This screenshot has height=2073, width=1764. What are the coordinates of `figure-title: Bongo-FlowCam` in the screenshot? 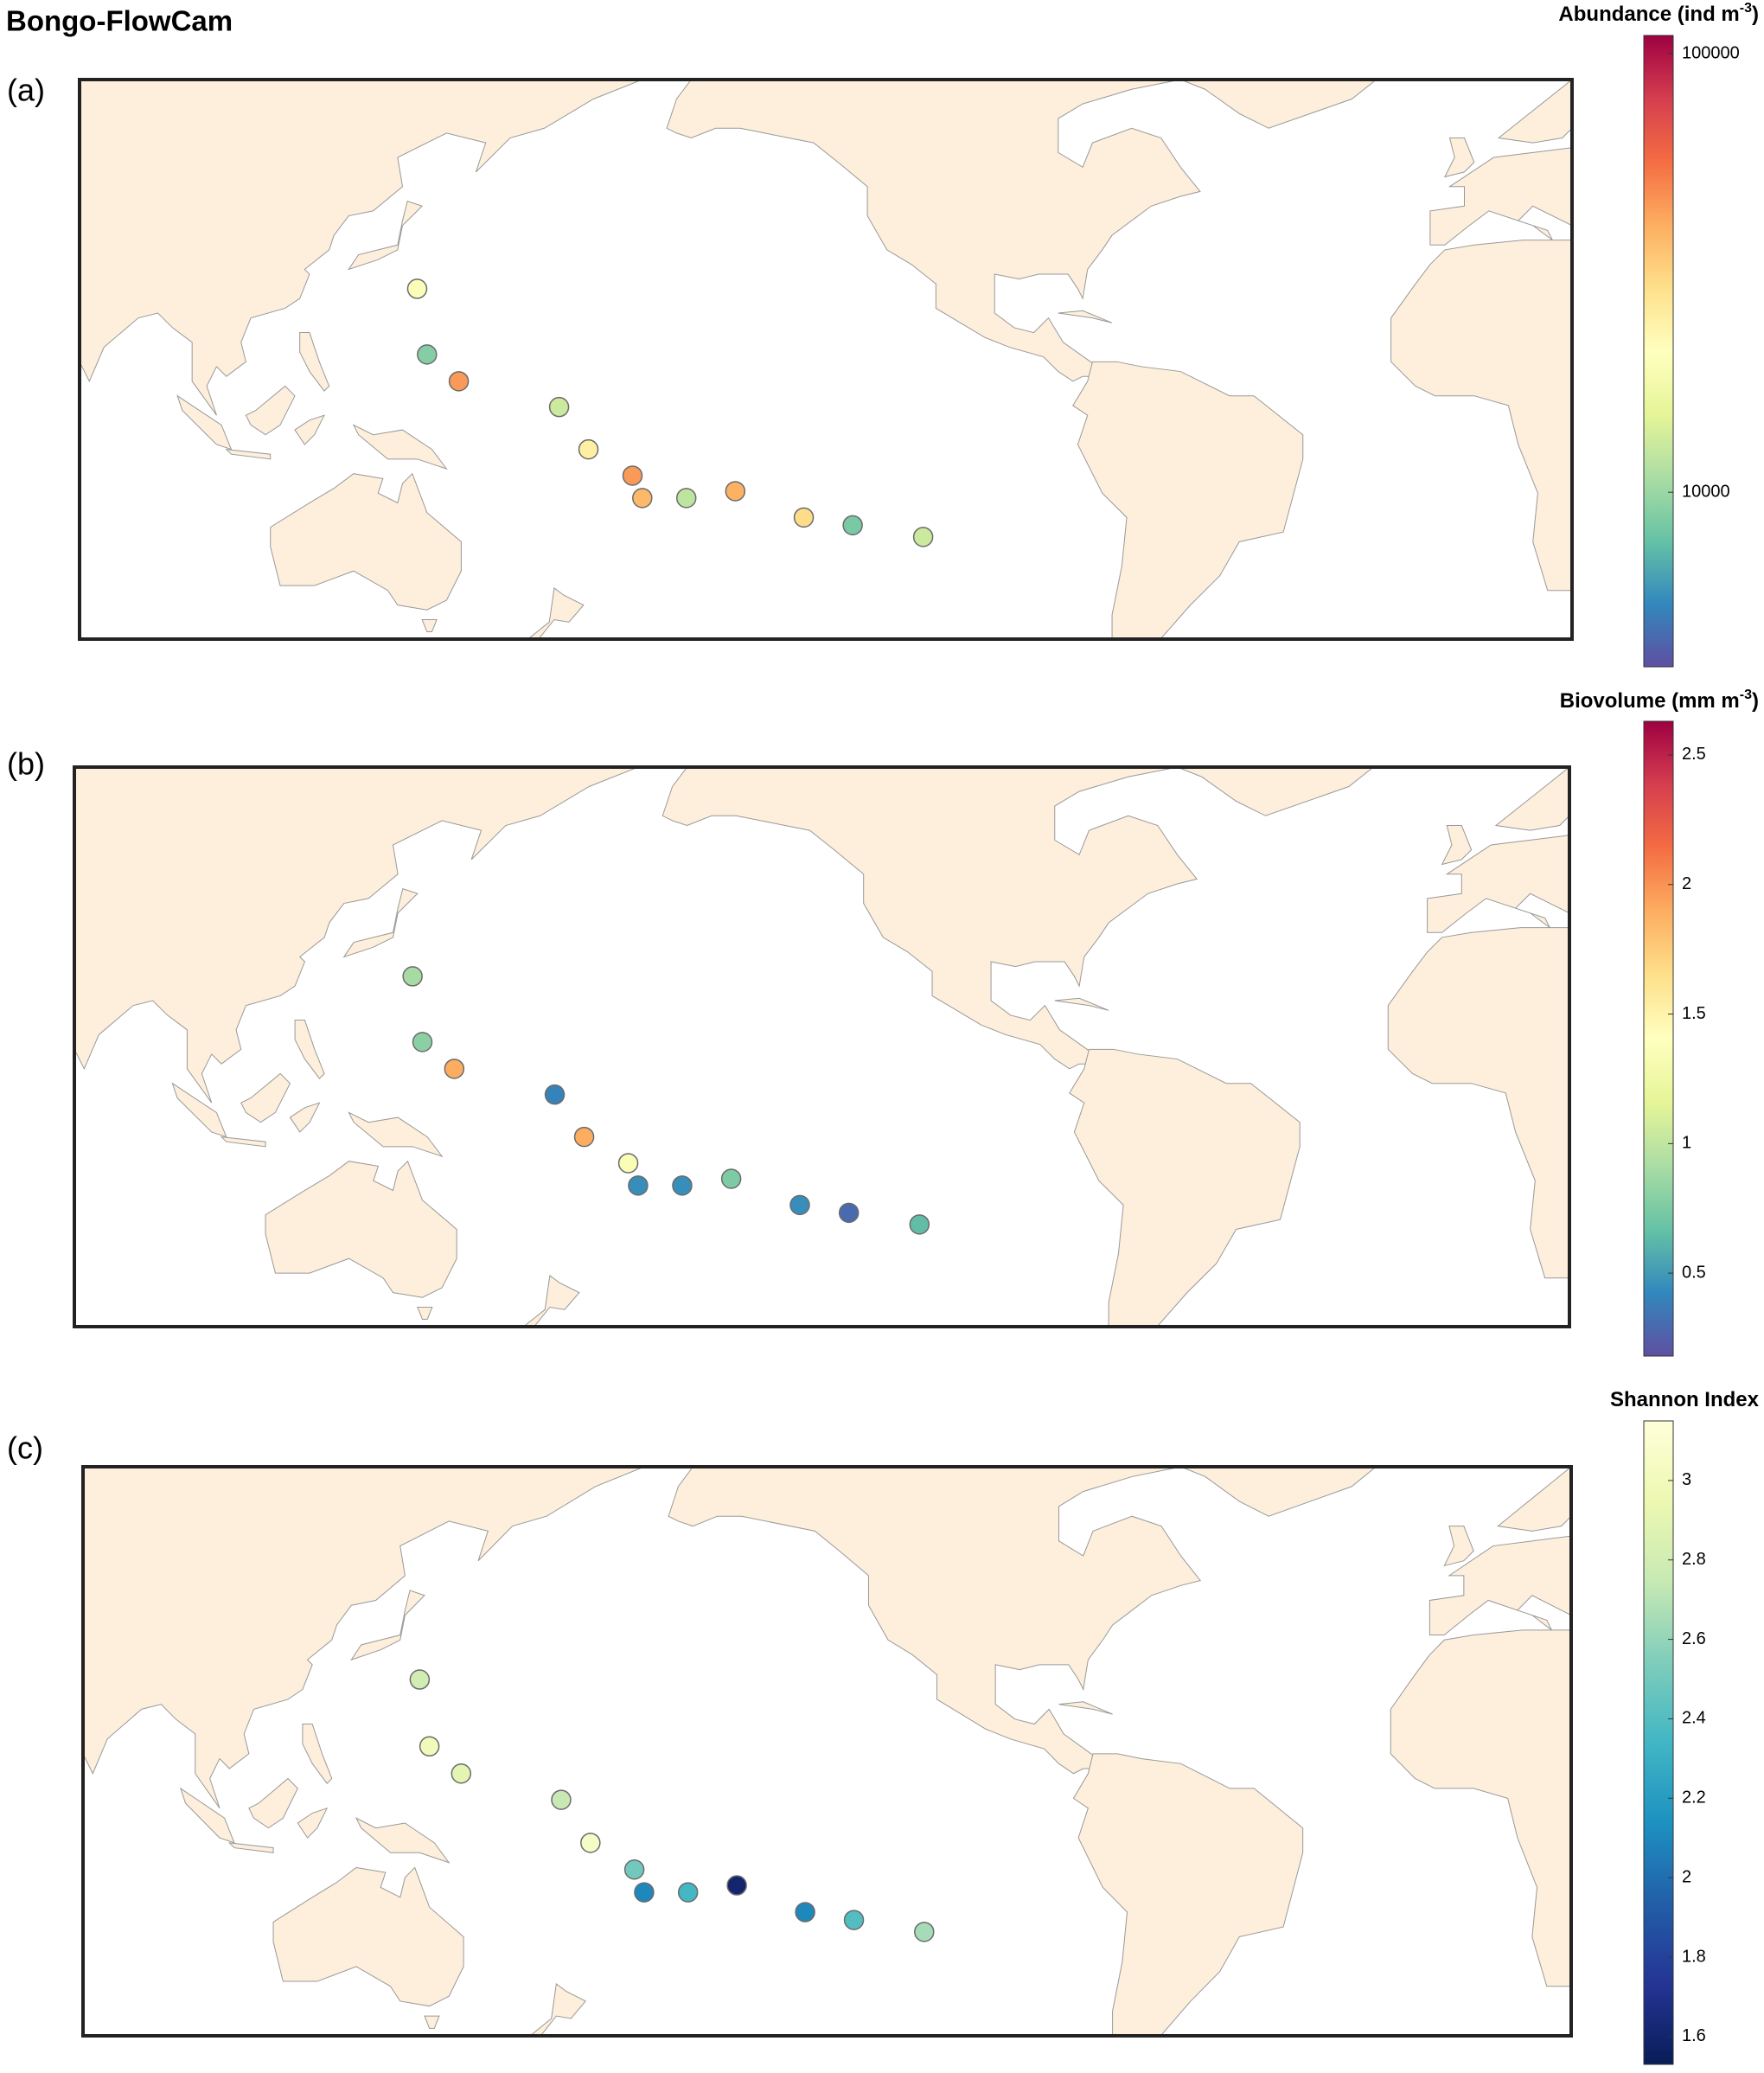 It's located at (119, 21).